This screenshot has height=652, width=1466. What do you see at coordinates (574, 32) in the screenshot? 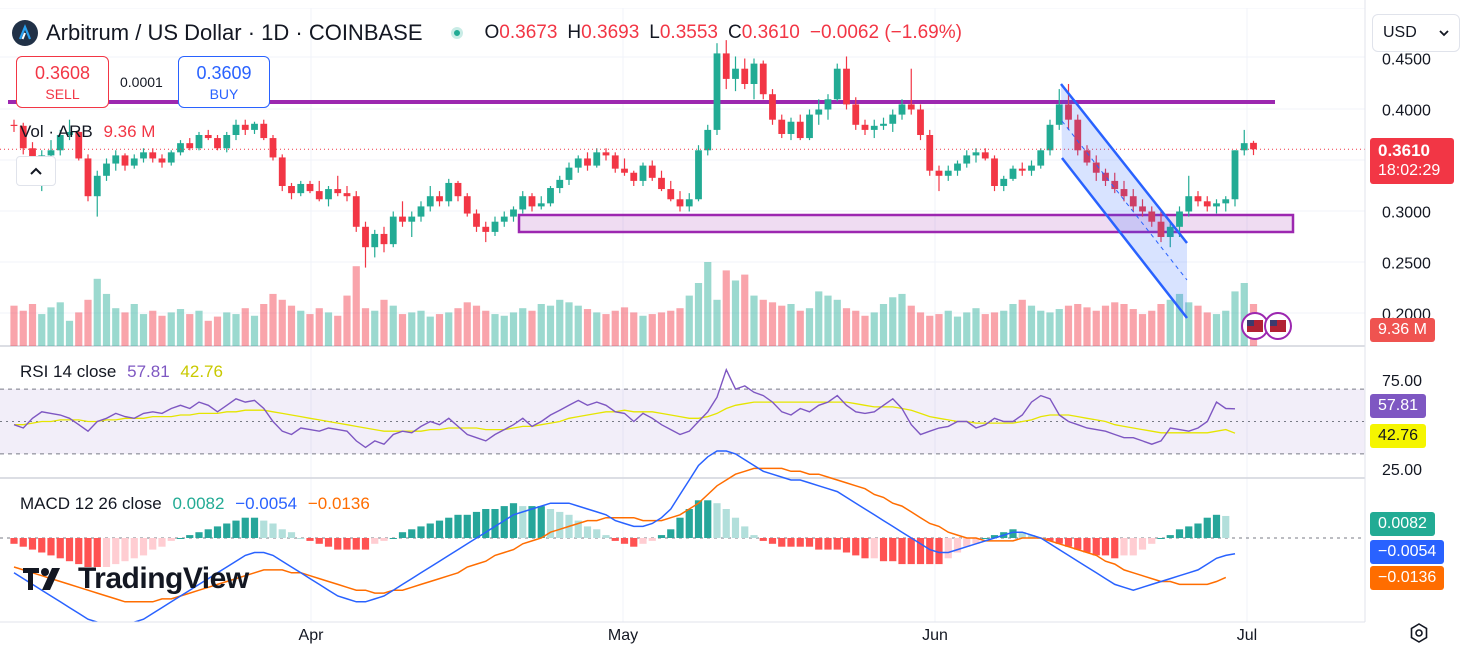
I see `high-key: H` at bounding box center [574, 32].